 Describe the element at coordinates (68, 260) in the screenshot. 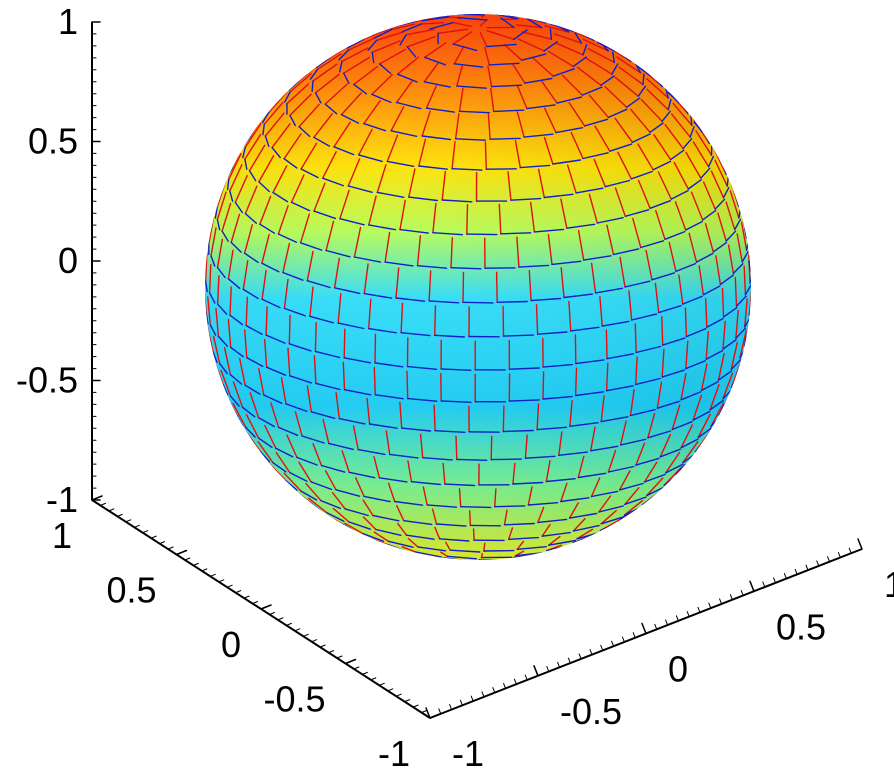

I see `z-tick-label: 0` at that location.